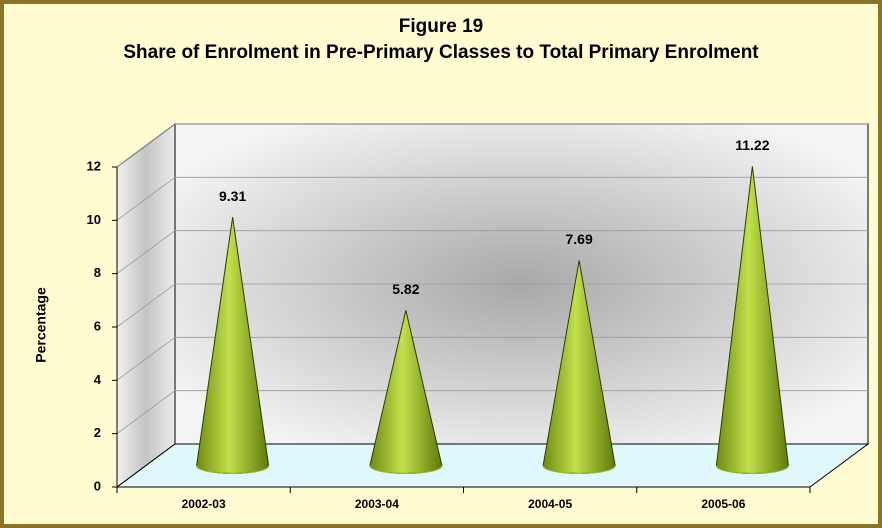 The image size is (882, 528). What do you see at coordinates (97, 272) in the screenshot?
I see `y-tick-label: 8` at bounding box center [97, 272].